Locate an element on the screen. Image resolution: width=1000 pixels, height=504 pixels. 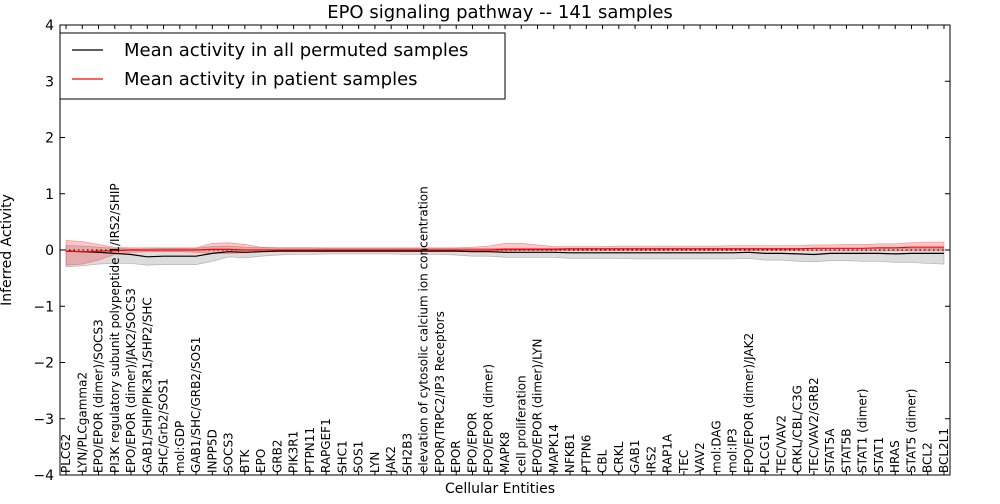
x-tick-label: IRS2 is located at coordinates (651, 459).